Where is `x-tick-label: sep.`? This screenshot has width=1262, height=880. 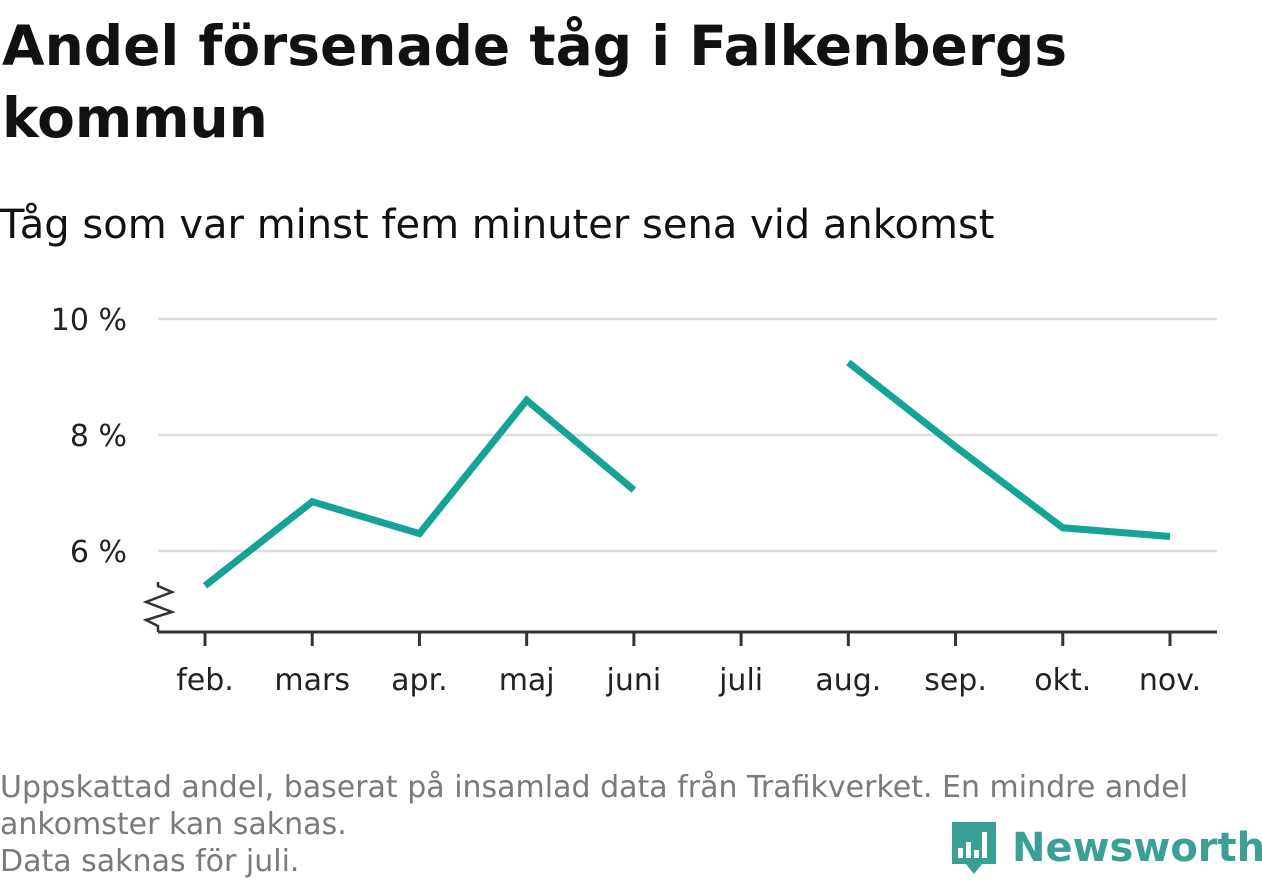
x-tick-label: sep. is located at coordinates (955, 680).